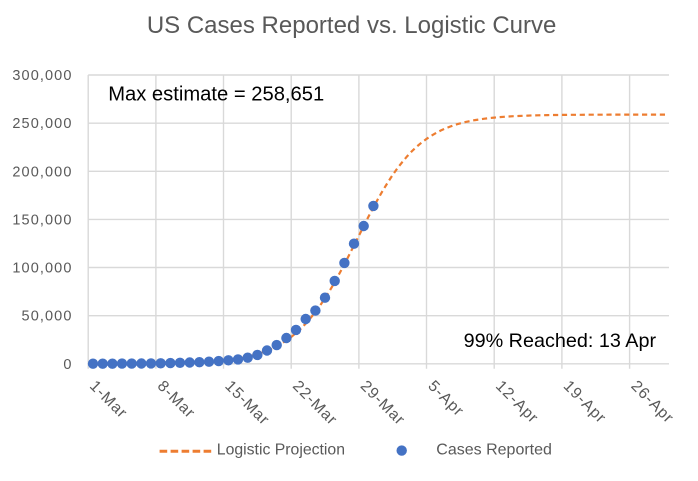 This screenshot has height=481, width=698. What do you see at coordinates (494, 450) in the screenshot?
I see `svg-text: Cases Reported` at bounding box center [494, 450].